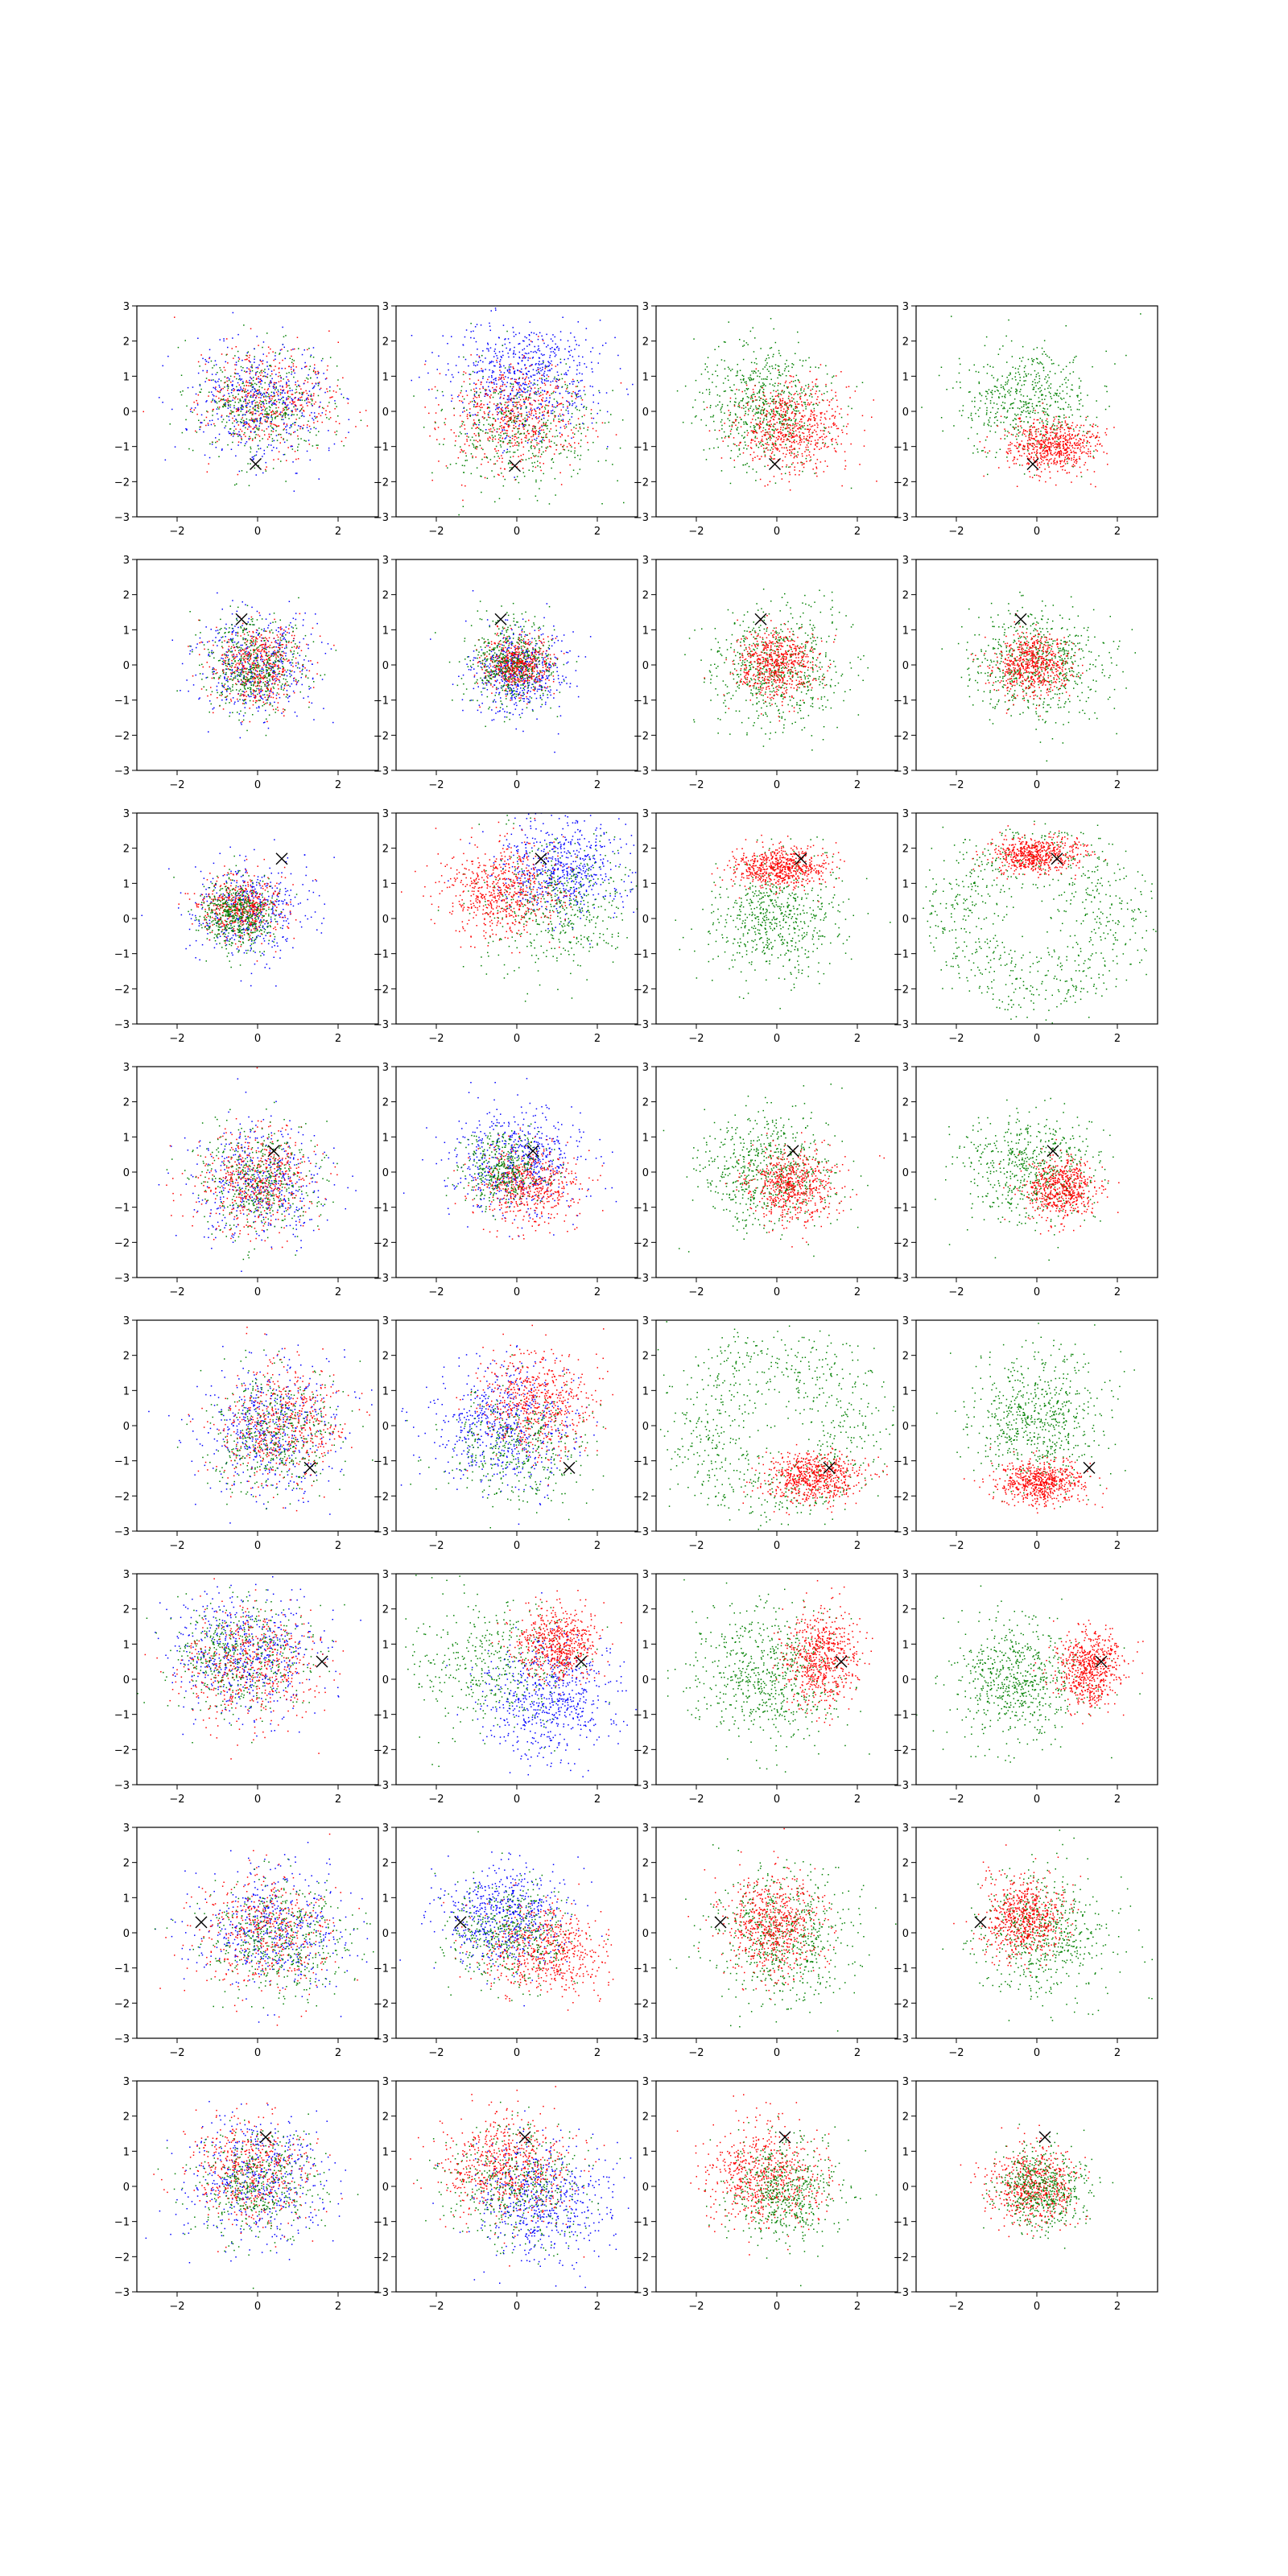 The height and width of the screenshot is (2576, 1288). What do you see at coordinates (126, 342) in the screenshot?
I see `y-tick-label: 2` at bounding box center [126, 342].